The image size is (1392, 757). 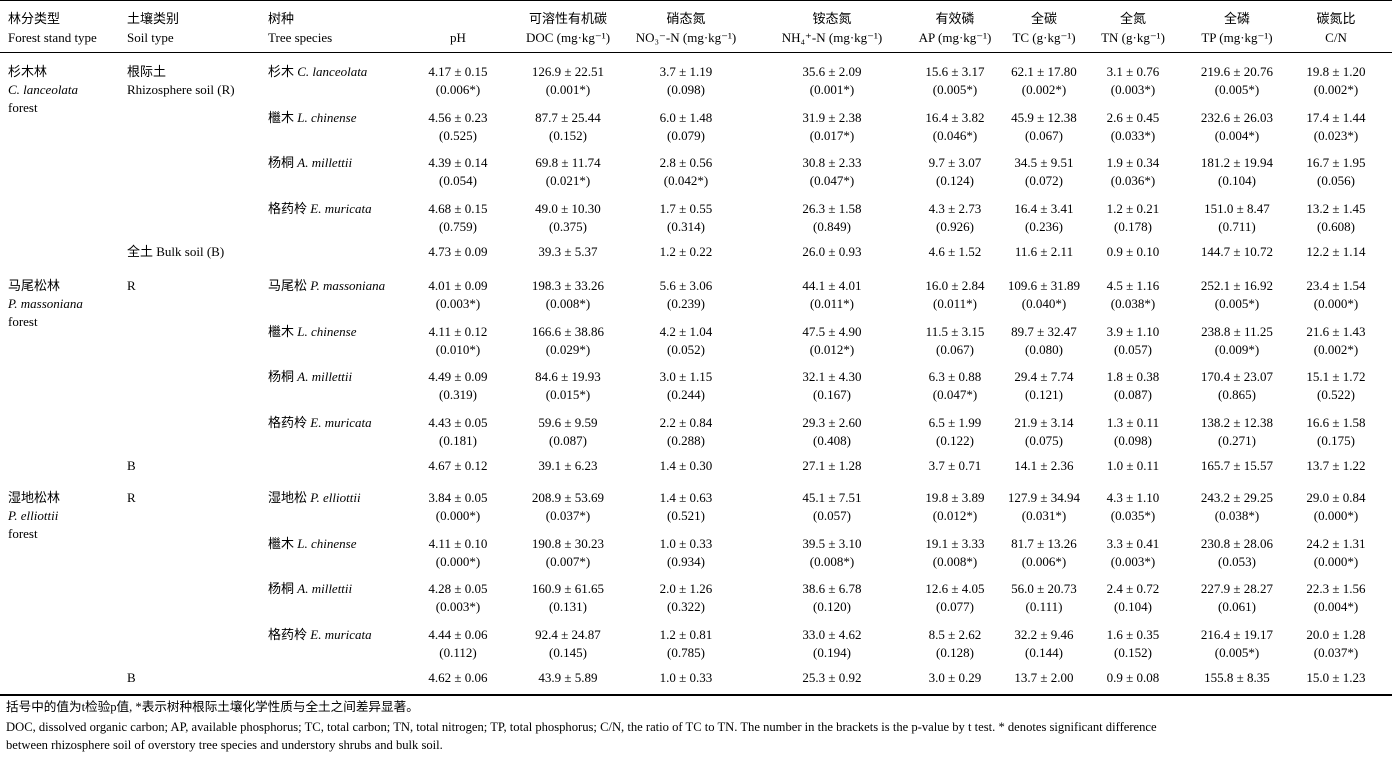 I want to click on value-cell: 21.9 ± 3.14, so click(x=1044, y=423).